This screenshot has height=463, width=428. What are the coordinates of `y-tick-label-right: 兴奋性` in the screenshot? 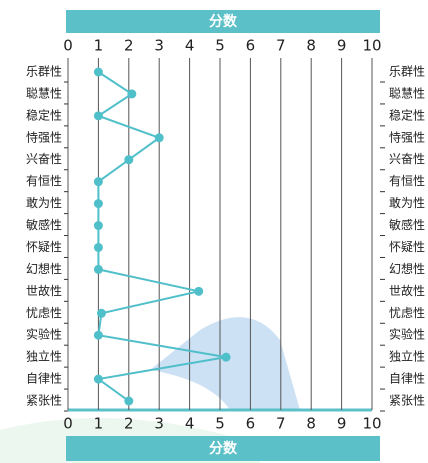 It's located at (407, 159).